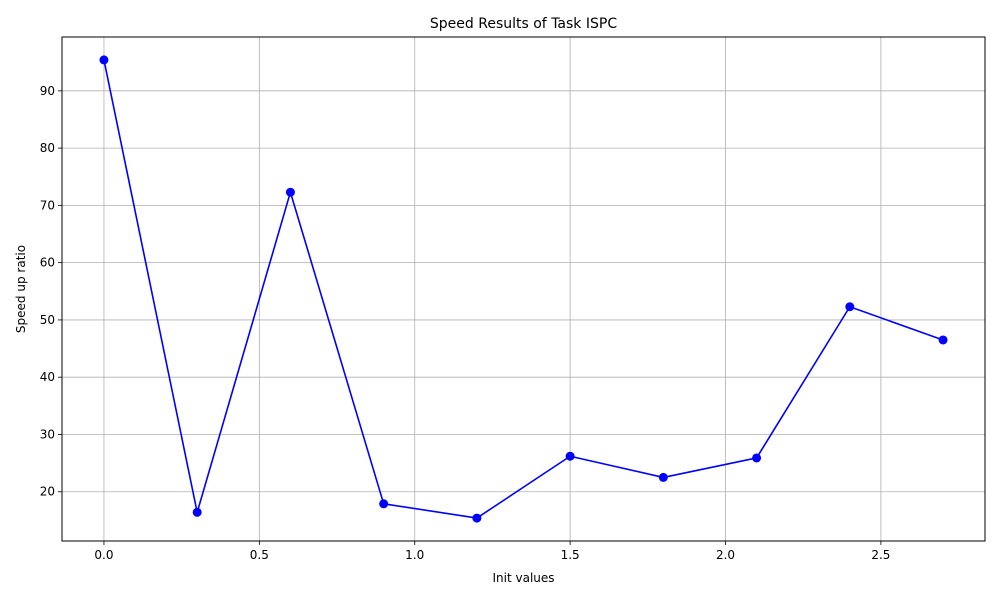 The height and width of the screenshot is (600, 1000). What do you see at coordinates (523, 578) in the screenshot?
I see `x-axis-title: Init values` at bounding box center [523, 578].